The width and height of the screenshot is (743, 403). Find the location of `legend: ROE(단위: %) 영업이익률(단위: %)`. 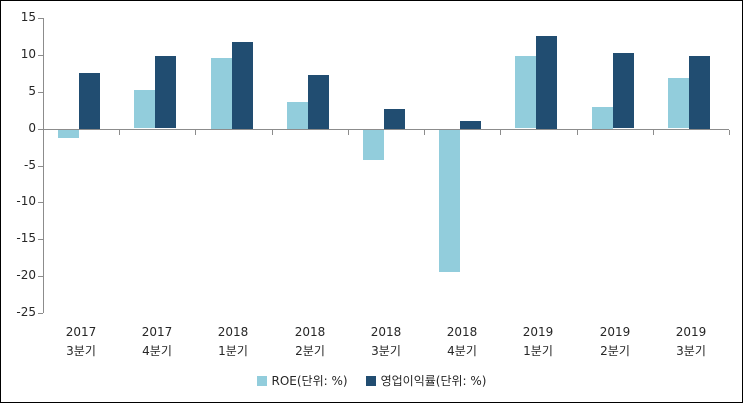

legend: ROE(단위: %) 영업이익률(단위: %) is located at coordinates (371, 380).